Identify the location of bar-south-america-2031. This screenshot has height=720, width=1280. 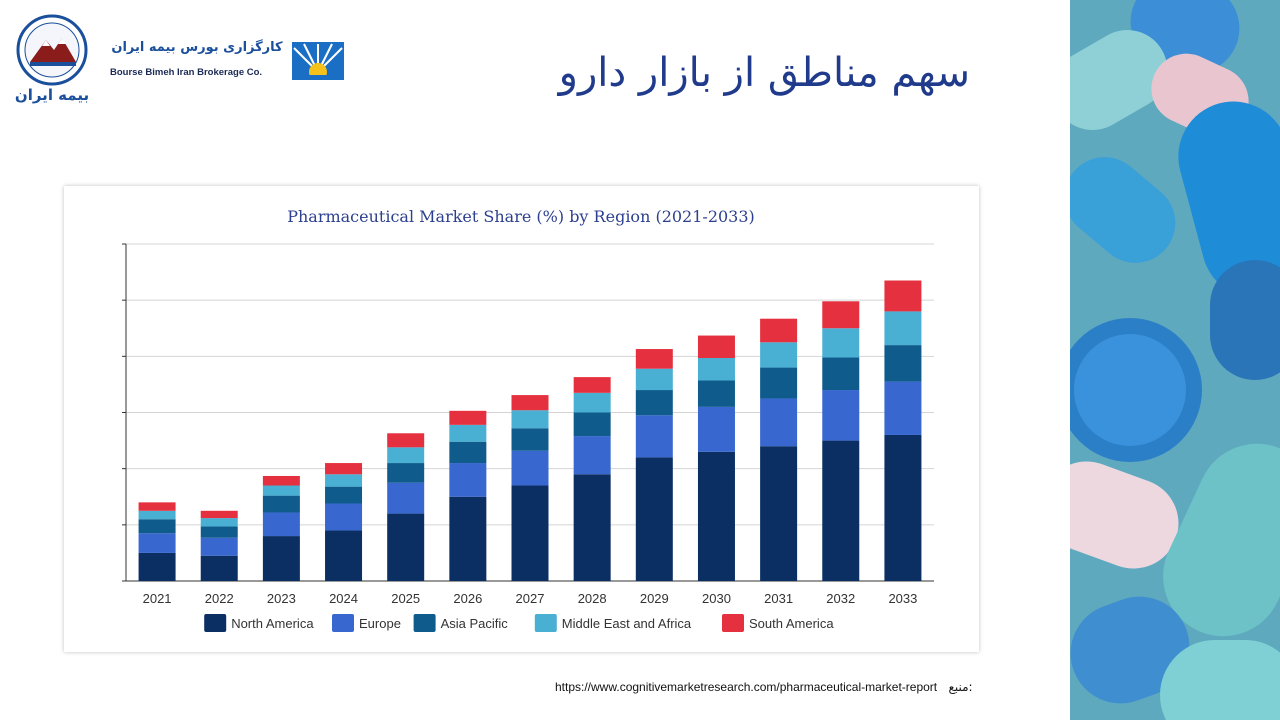
(779, 330).